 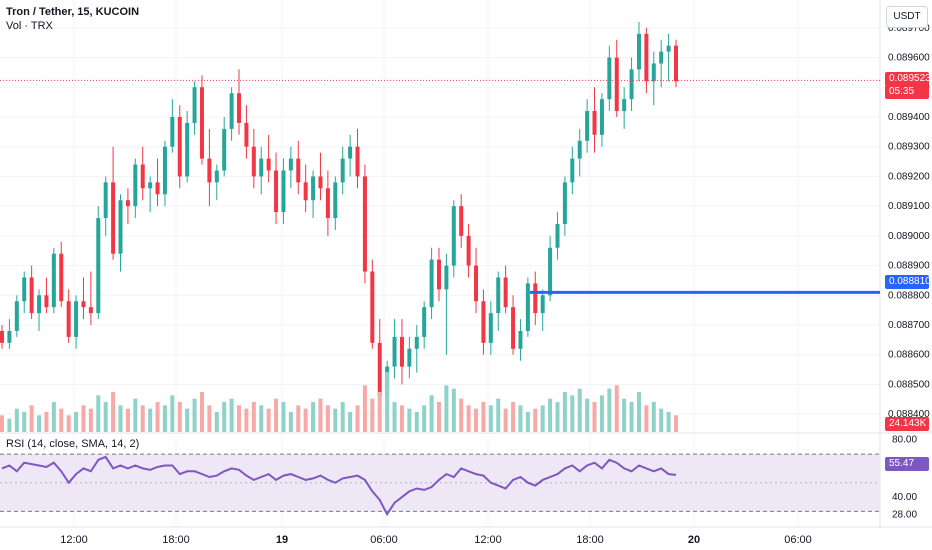 I want to click on price-tick-label: 0.089600, so click(x=909, y=58).